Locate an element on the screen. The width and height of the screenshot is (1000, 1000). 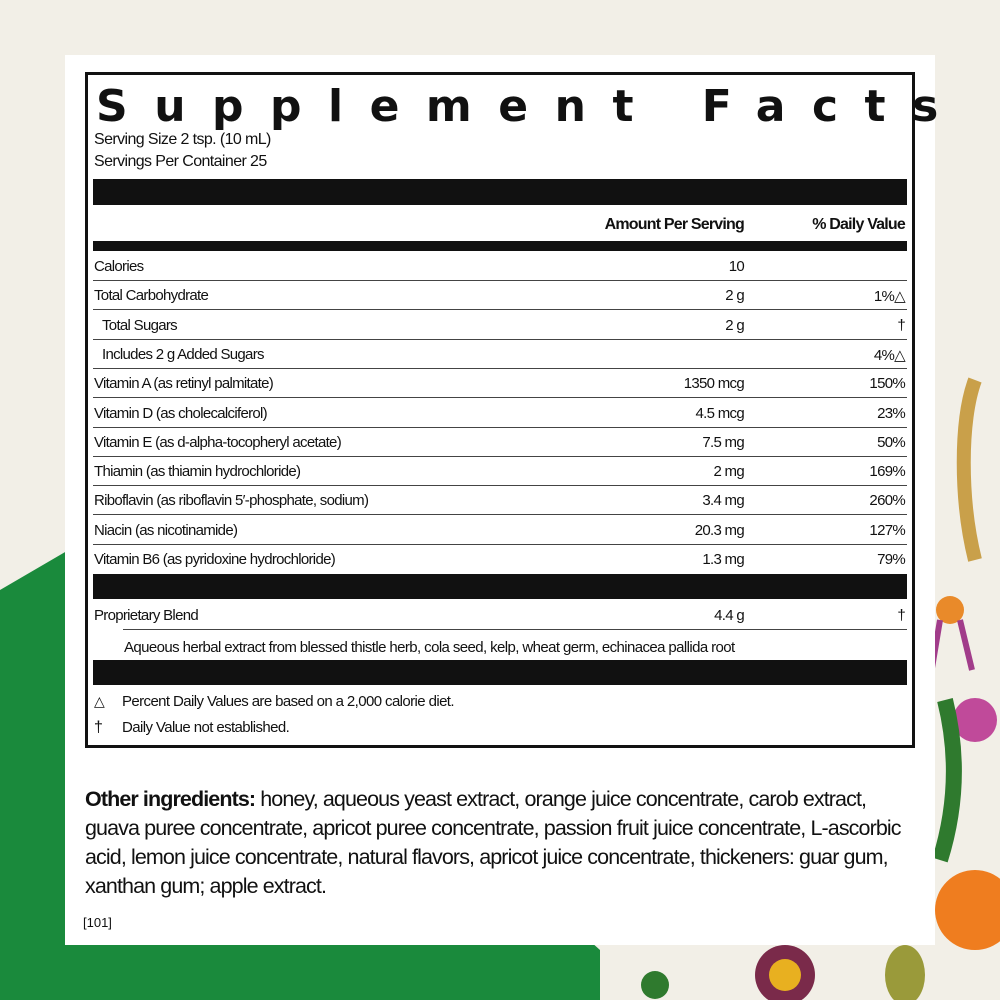
servings-per-container: Servings Per Container 25 is located at coordinates (180, 161).